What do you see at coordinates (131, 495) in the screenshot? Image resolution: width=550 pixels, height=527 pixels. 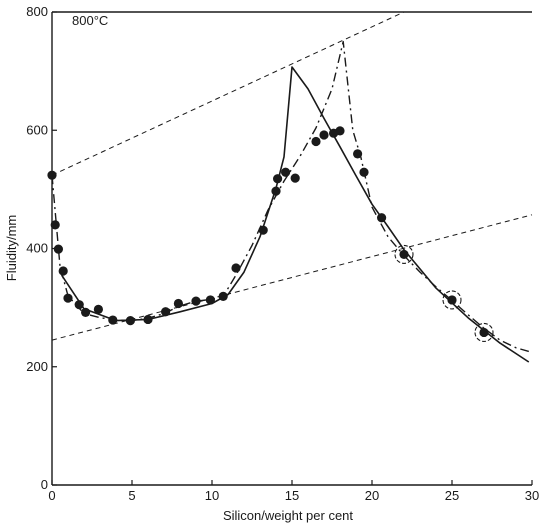 I see `x-tick-label: 5` at bounding box center [131, 495].